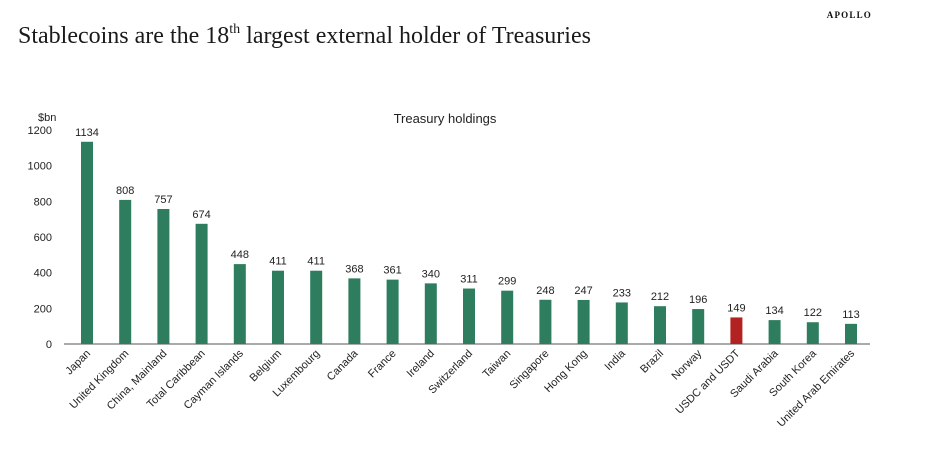  I want to click on y-tick-label: 800, so click(43, 202).